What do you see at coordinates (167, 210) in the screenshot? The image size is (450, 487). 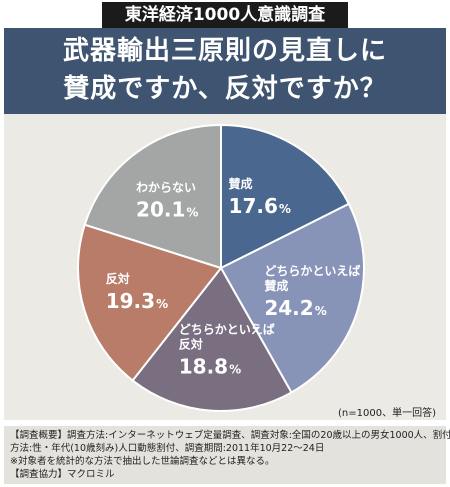 I see `slice-value-label: 20.1%` at bounding box center [167, 210].